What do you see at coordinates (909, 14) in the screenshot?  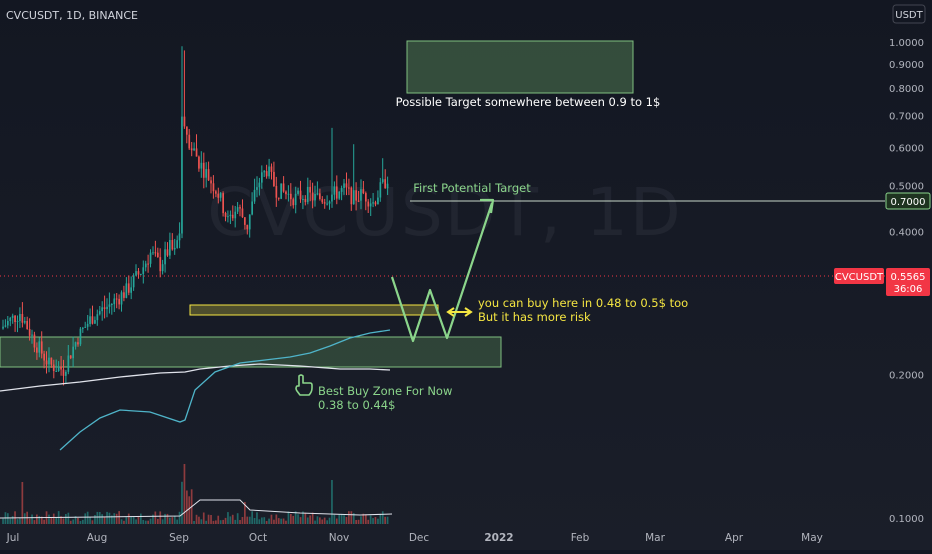 I see `currency-badge: USDT` at bounding box center [909, 14].